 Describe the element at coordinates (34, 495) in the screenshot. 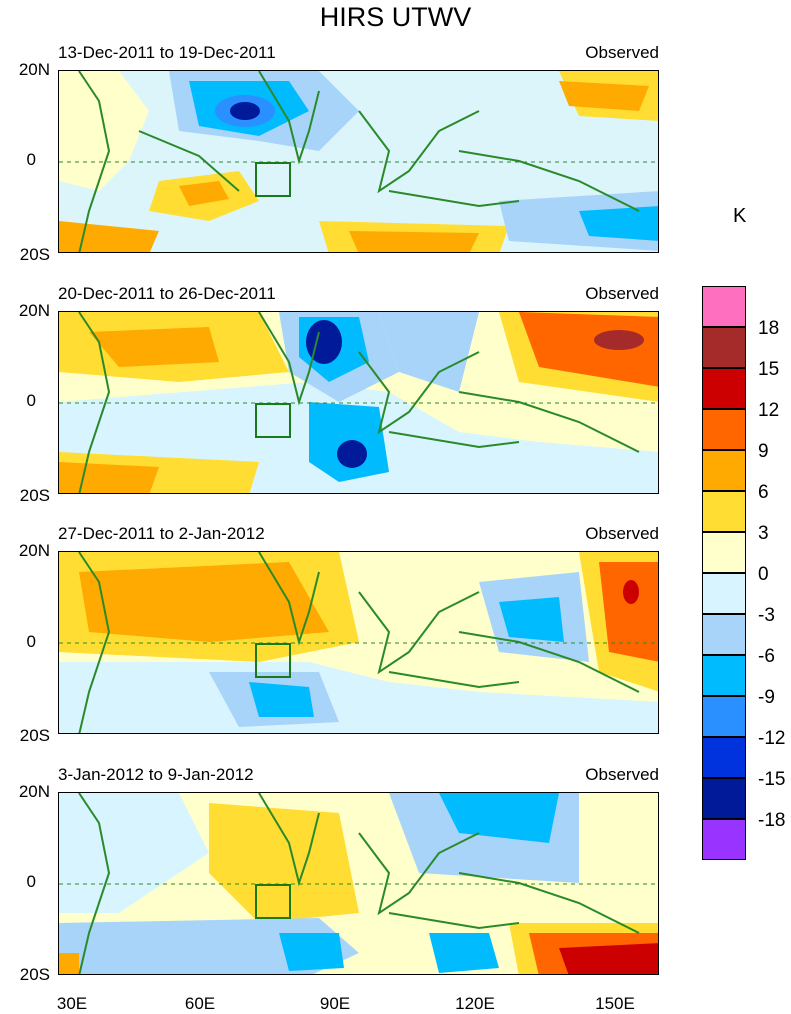

I see `lat-label-20s-2: 20S` at that location.